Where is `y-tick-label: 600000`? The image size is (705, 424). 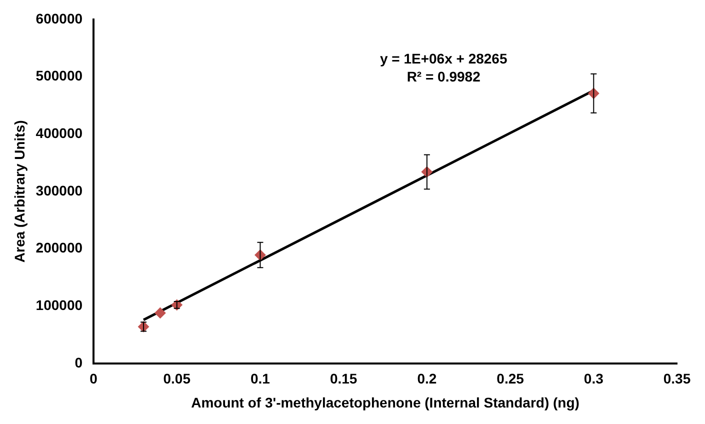 y-tick-label: 600000 is located at coordinates (59, 18).